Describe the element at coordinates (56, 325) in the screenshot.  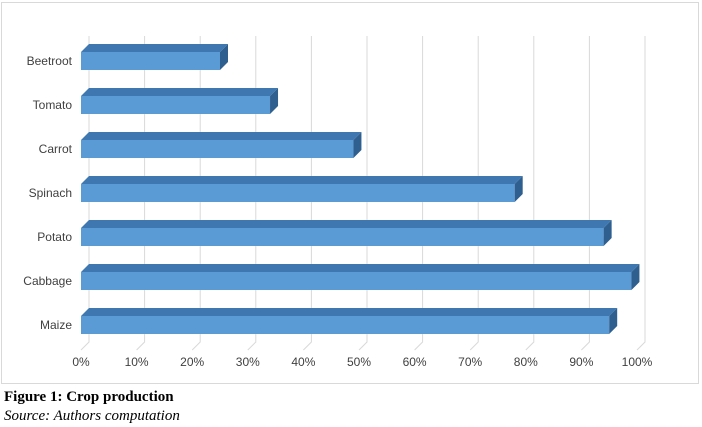
I see `category-label: Maize` at that location.